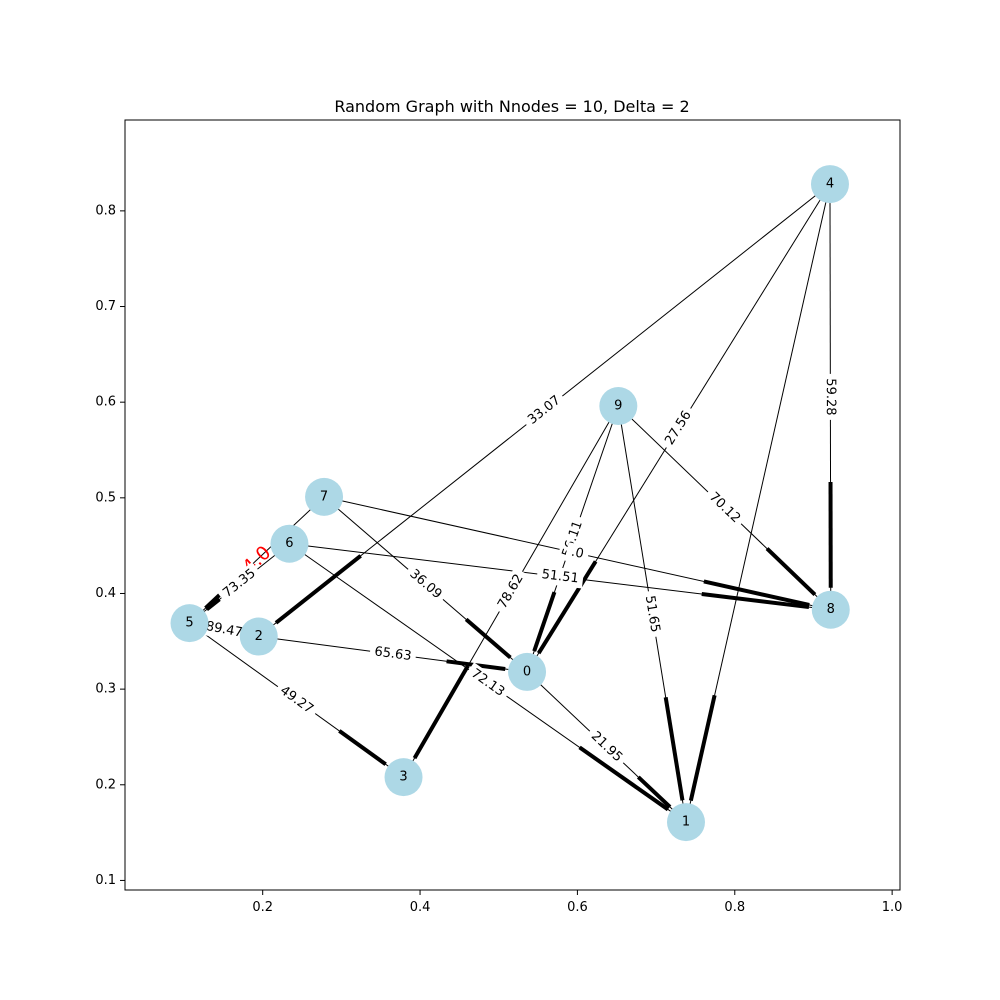  I want to click on node-label: 4, so click(830, 184).